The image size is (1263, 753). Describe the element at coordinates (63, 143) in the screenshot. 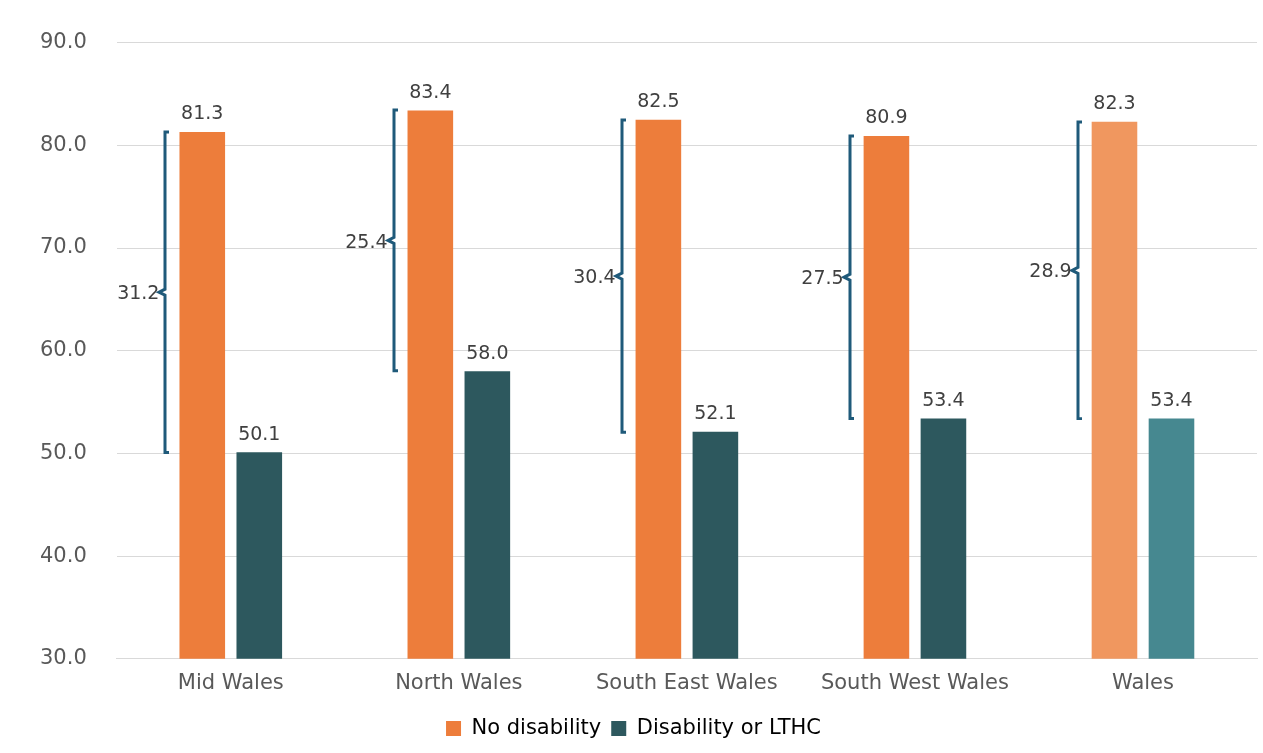

I see `y-tick-label: 80.0` at that location.